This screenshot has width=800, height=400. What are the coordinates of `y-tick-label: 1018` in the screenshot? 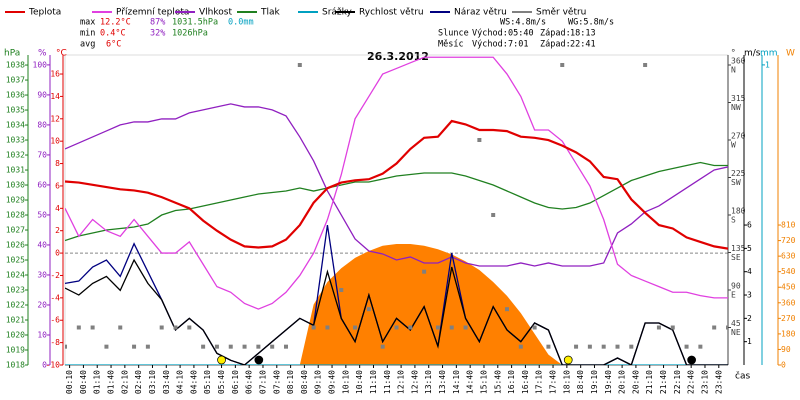 It's located at (15, 365).